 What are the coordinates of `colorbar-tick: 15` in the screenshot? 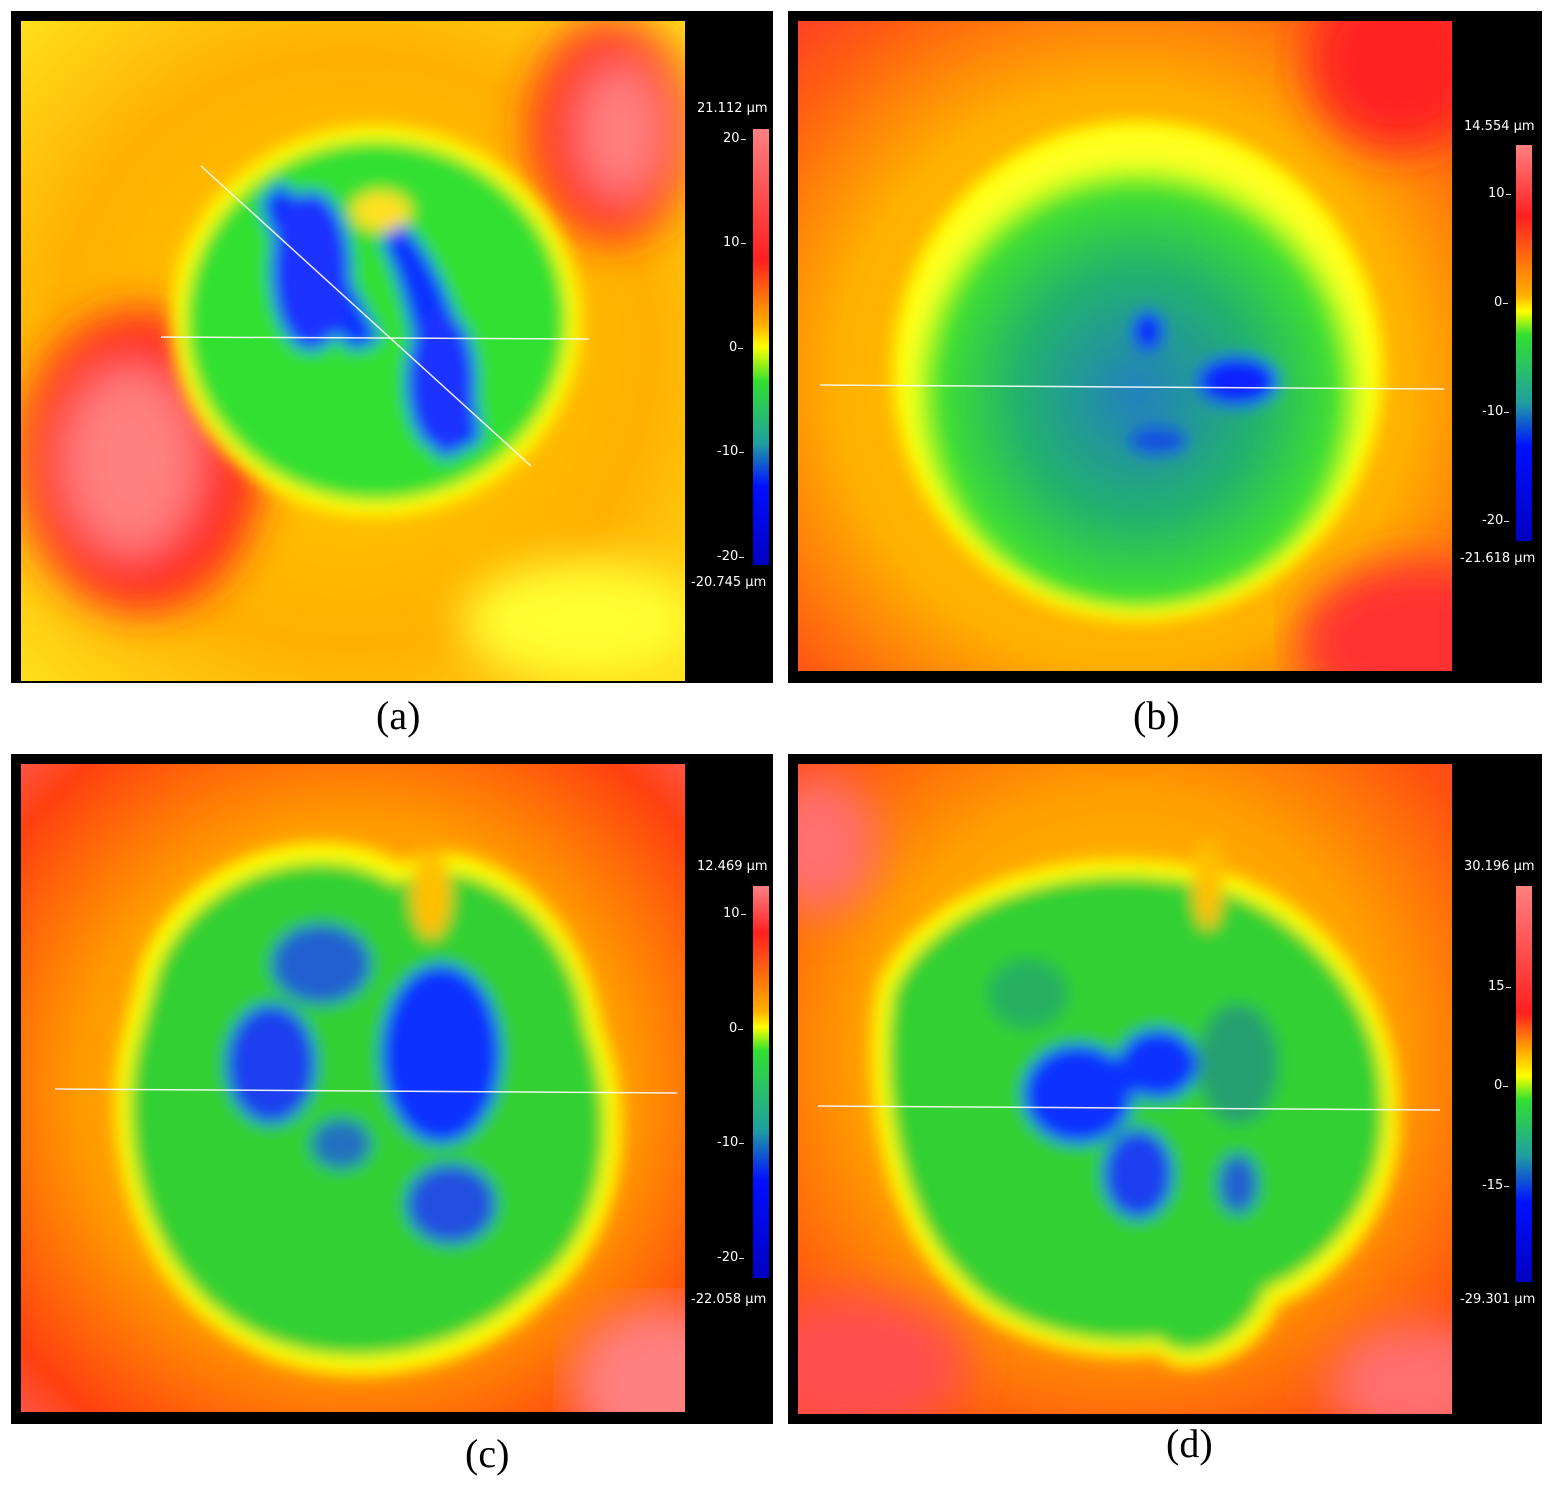 It's located at (1499, 986).